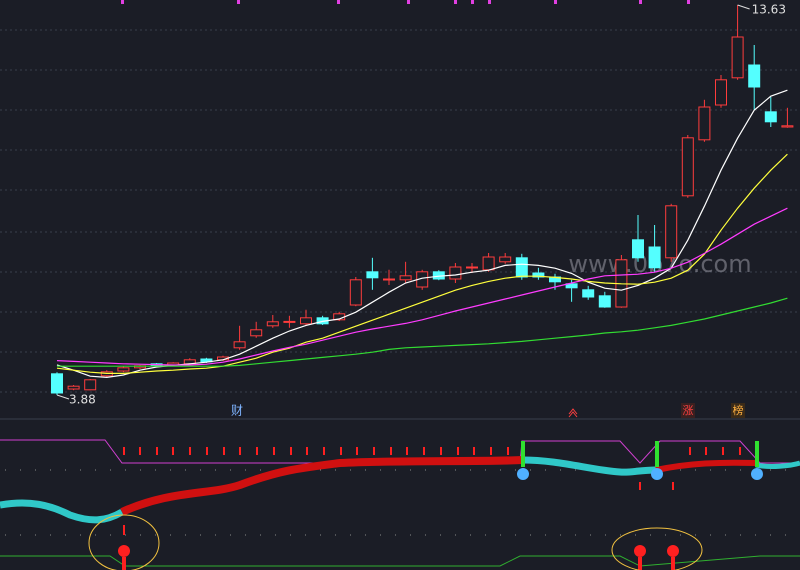 Image resolution: width=800 pixels, height=570 pixels. I want to click on low-label: 3.88, so click(82, 400).